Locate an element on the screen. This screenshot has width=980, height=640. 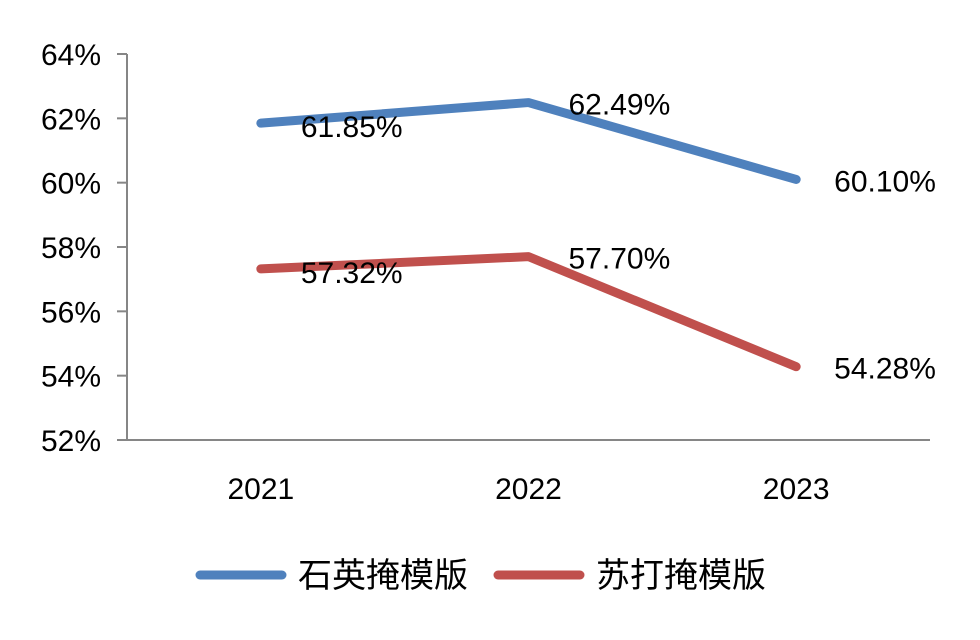
data-label: 57.32% is located at coordinates (352, 273).